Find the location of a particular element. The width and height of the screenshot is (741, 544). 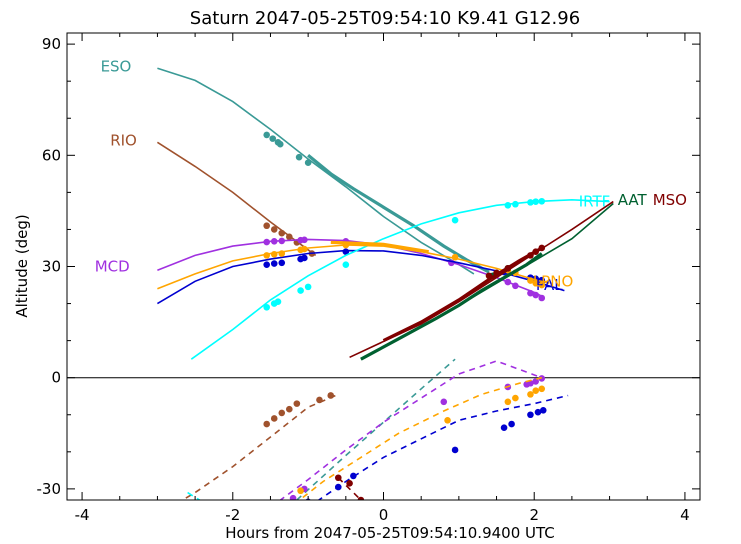

x-tick-label: 0 is located at coordinates (384, 515).